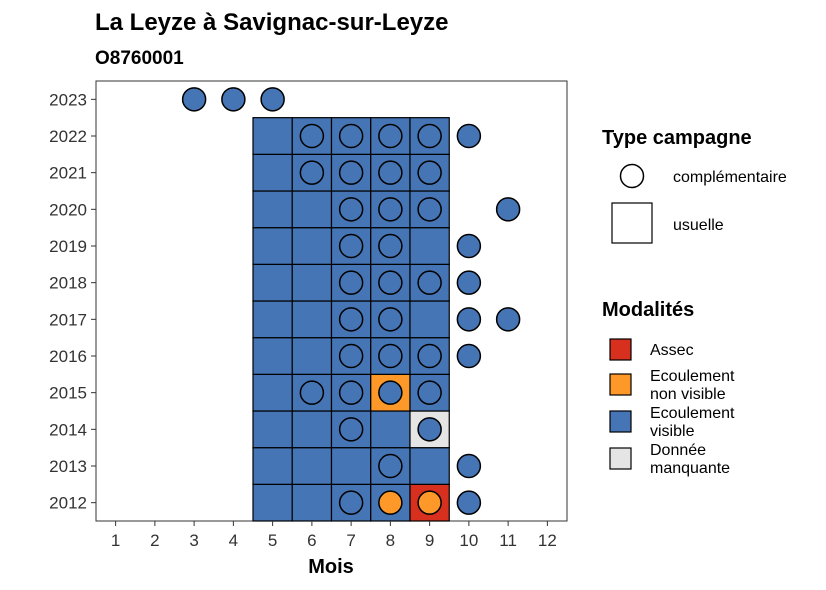  Describe the element at coordinates (632, 223) in the screenshot. I see `legend-key-square` at that location.